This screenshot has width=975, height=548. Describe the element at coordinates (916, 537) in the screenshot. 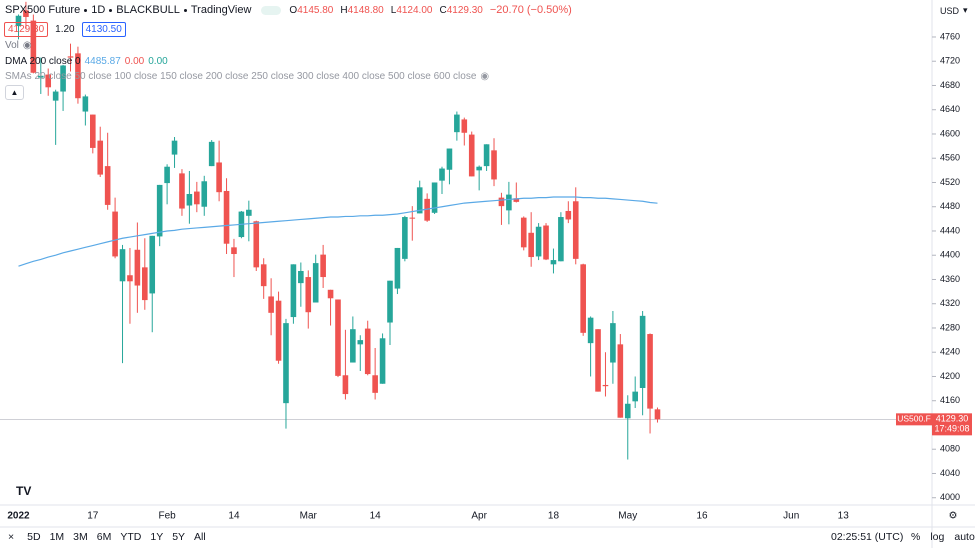

I see `scale-button: %` at that location.